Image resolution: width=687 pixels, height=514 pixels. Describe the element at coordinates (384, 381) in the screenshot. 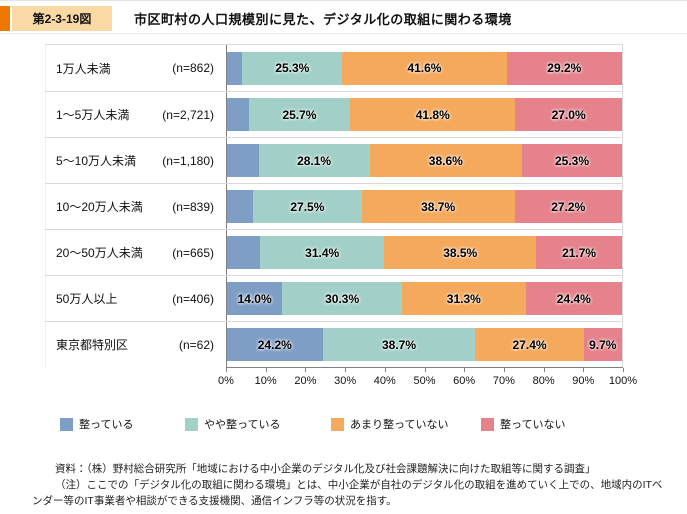

I see `axis-tick-label: 40%` at that location.